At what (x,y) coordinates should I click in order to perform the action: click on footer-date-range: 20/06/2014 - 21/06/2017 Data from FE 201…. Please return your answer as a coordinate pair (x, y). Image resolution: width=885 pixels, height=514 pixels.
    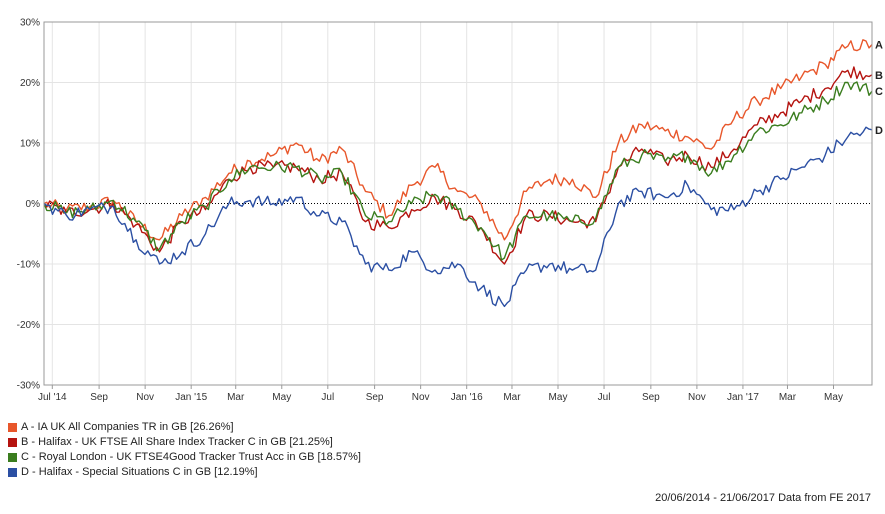
    Looking at the image, I should click on (763, 498).